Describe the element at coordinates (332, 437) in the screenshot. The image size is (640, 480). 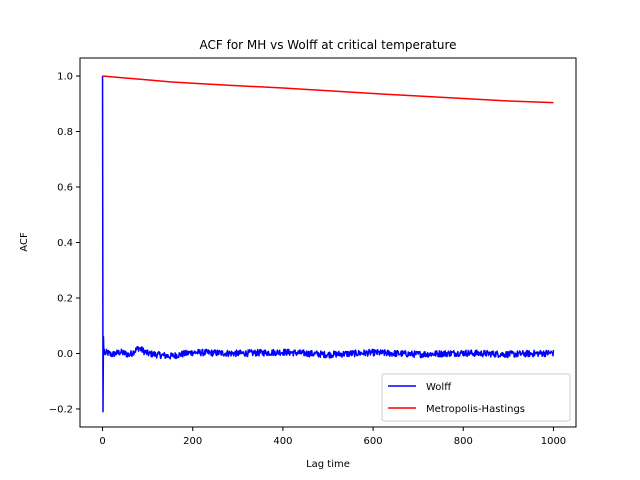
I see `x-axis: 0 200 400 600 800 1000` at that location.